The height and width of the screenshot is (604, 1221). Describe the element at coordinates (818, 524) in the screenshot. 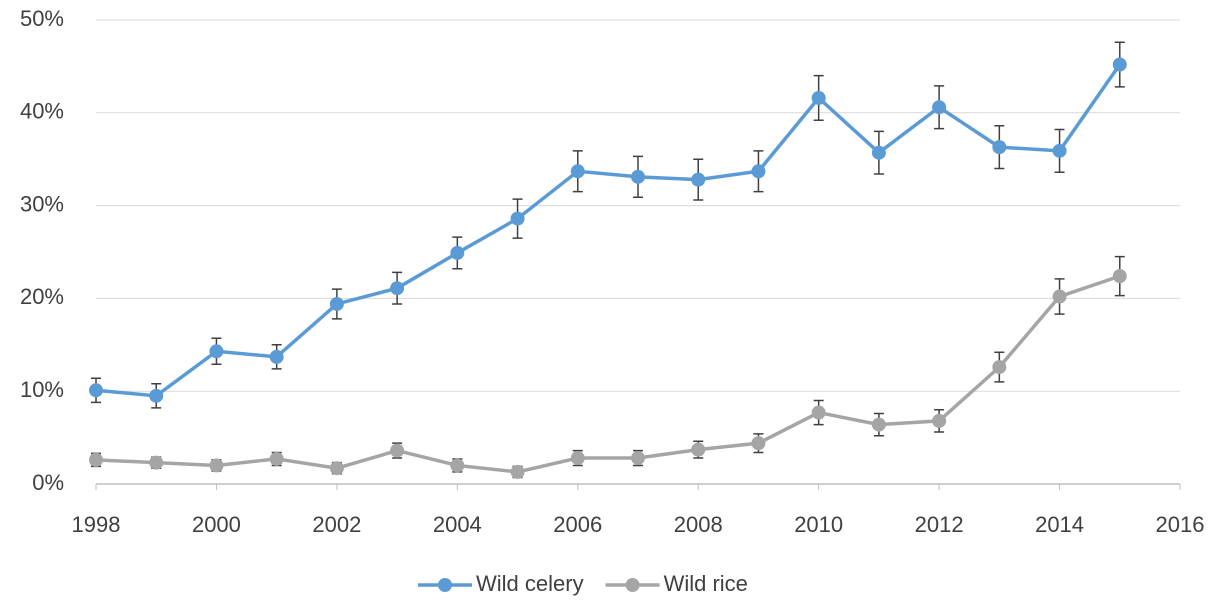

I see `x-tick-label: 2010` at that location.